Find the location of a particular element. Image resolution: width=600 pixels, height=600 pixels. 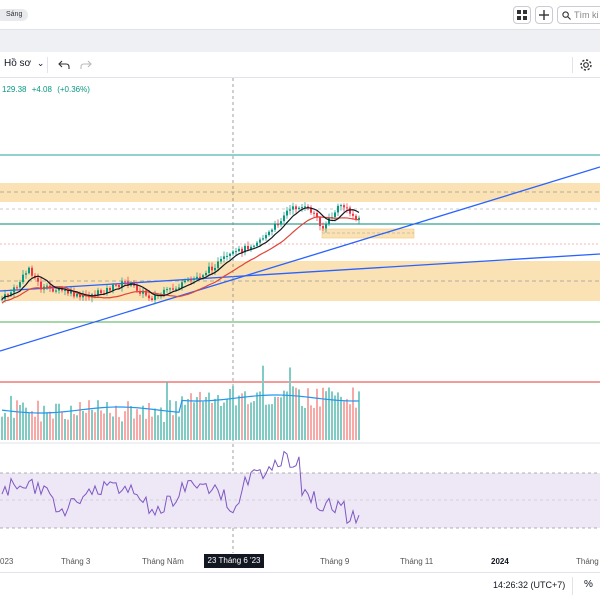

add-button is located at coordinates (544, 15).